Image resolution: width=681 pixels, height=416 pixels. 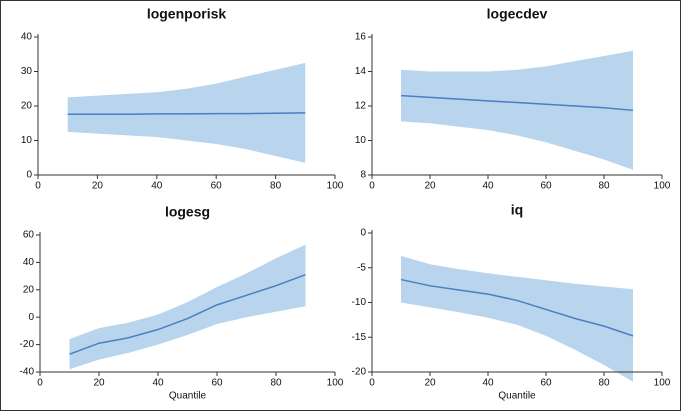 What do you see at coordinates (363, 175) in the screenshot?
I see `y-tick-label: 8` at bounding box center [363, 175].